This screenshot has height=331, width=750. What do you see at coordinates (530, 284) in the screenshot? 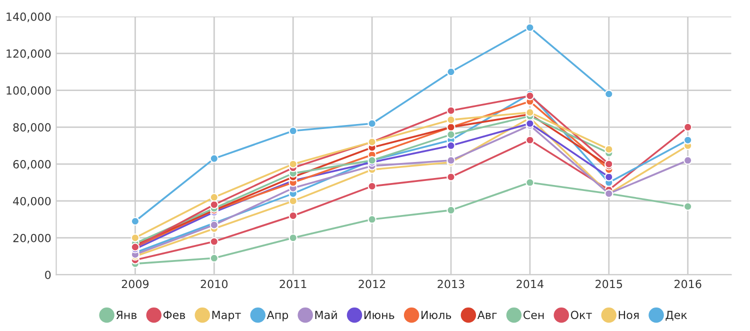
I see `x-tick-label: 2014` at bounding box center [530, 284].